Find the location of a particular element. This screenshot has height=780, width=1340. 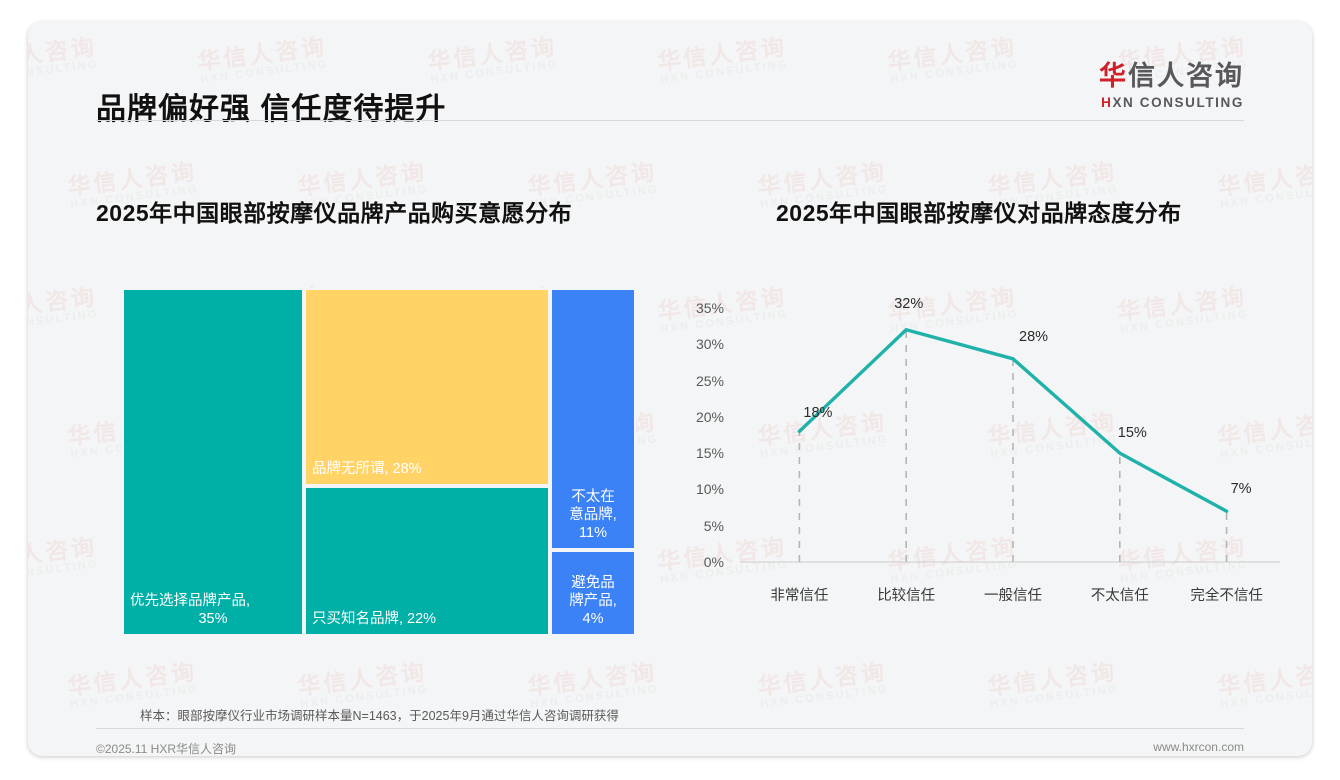

data-point-label: 18% is located at coordinates (818, 413).